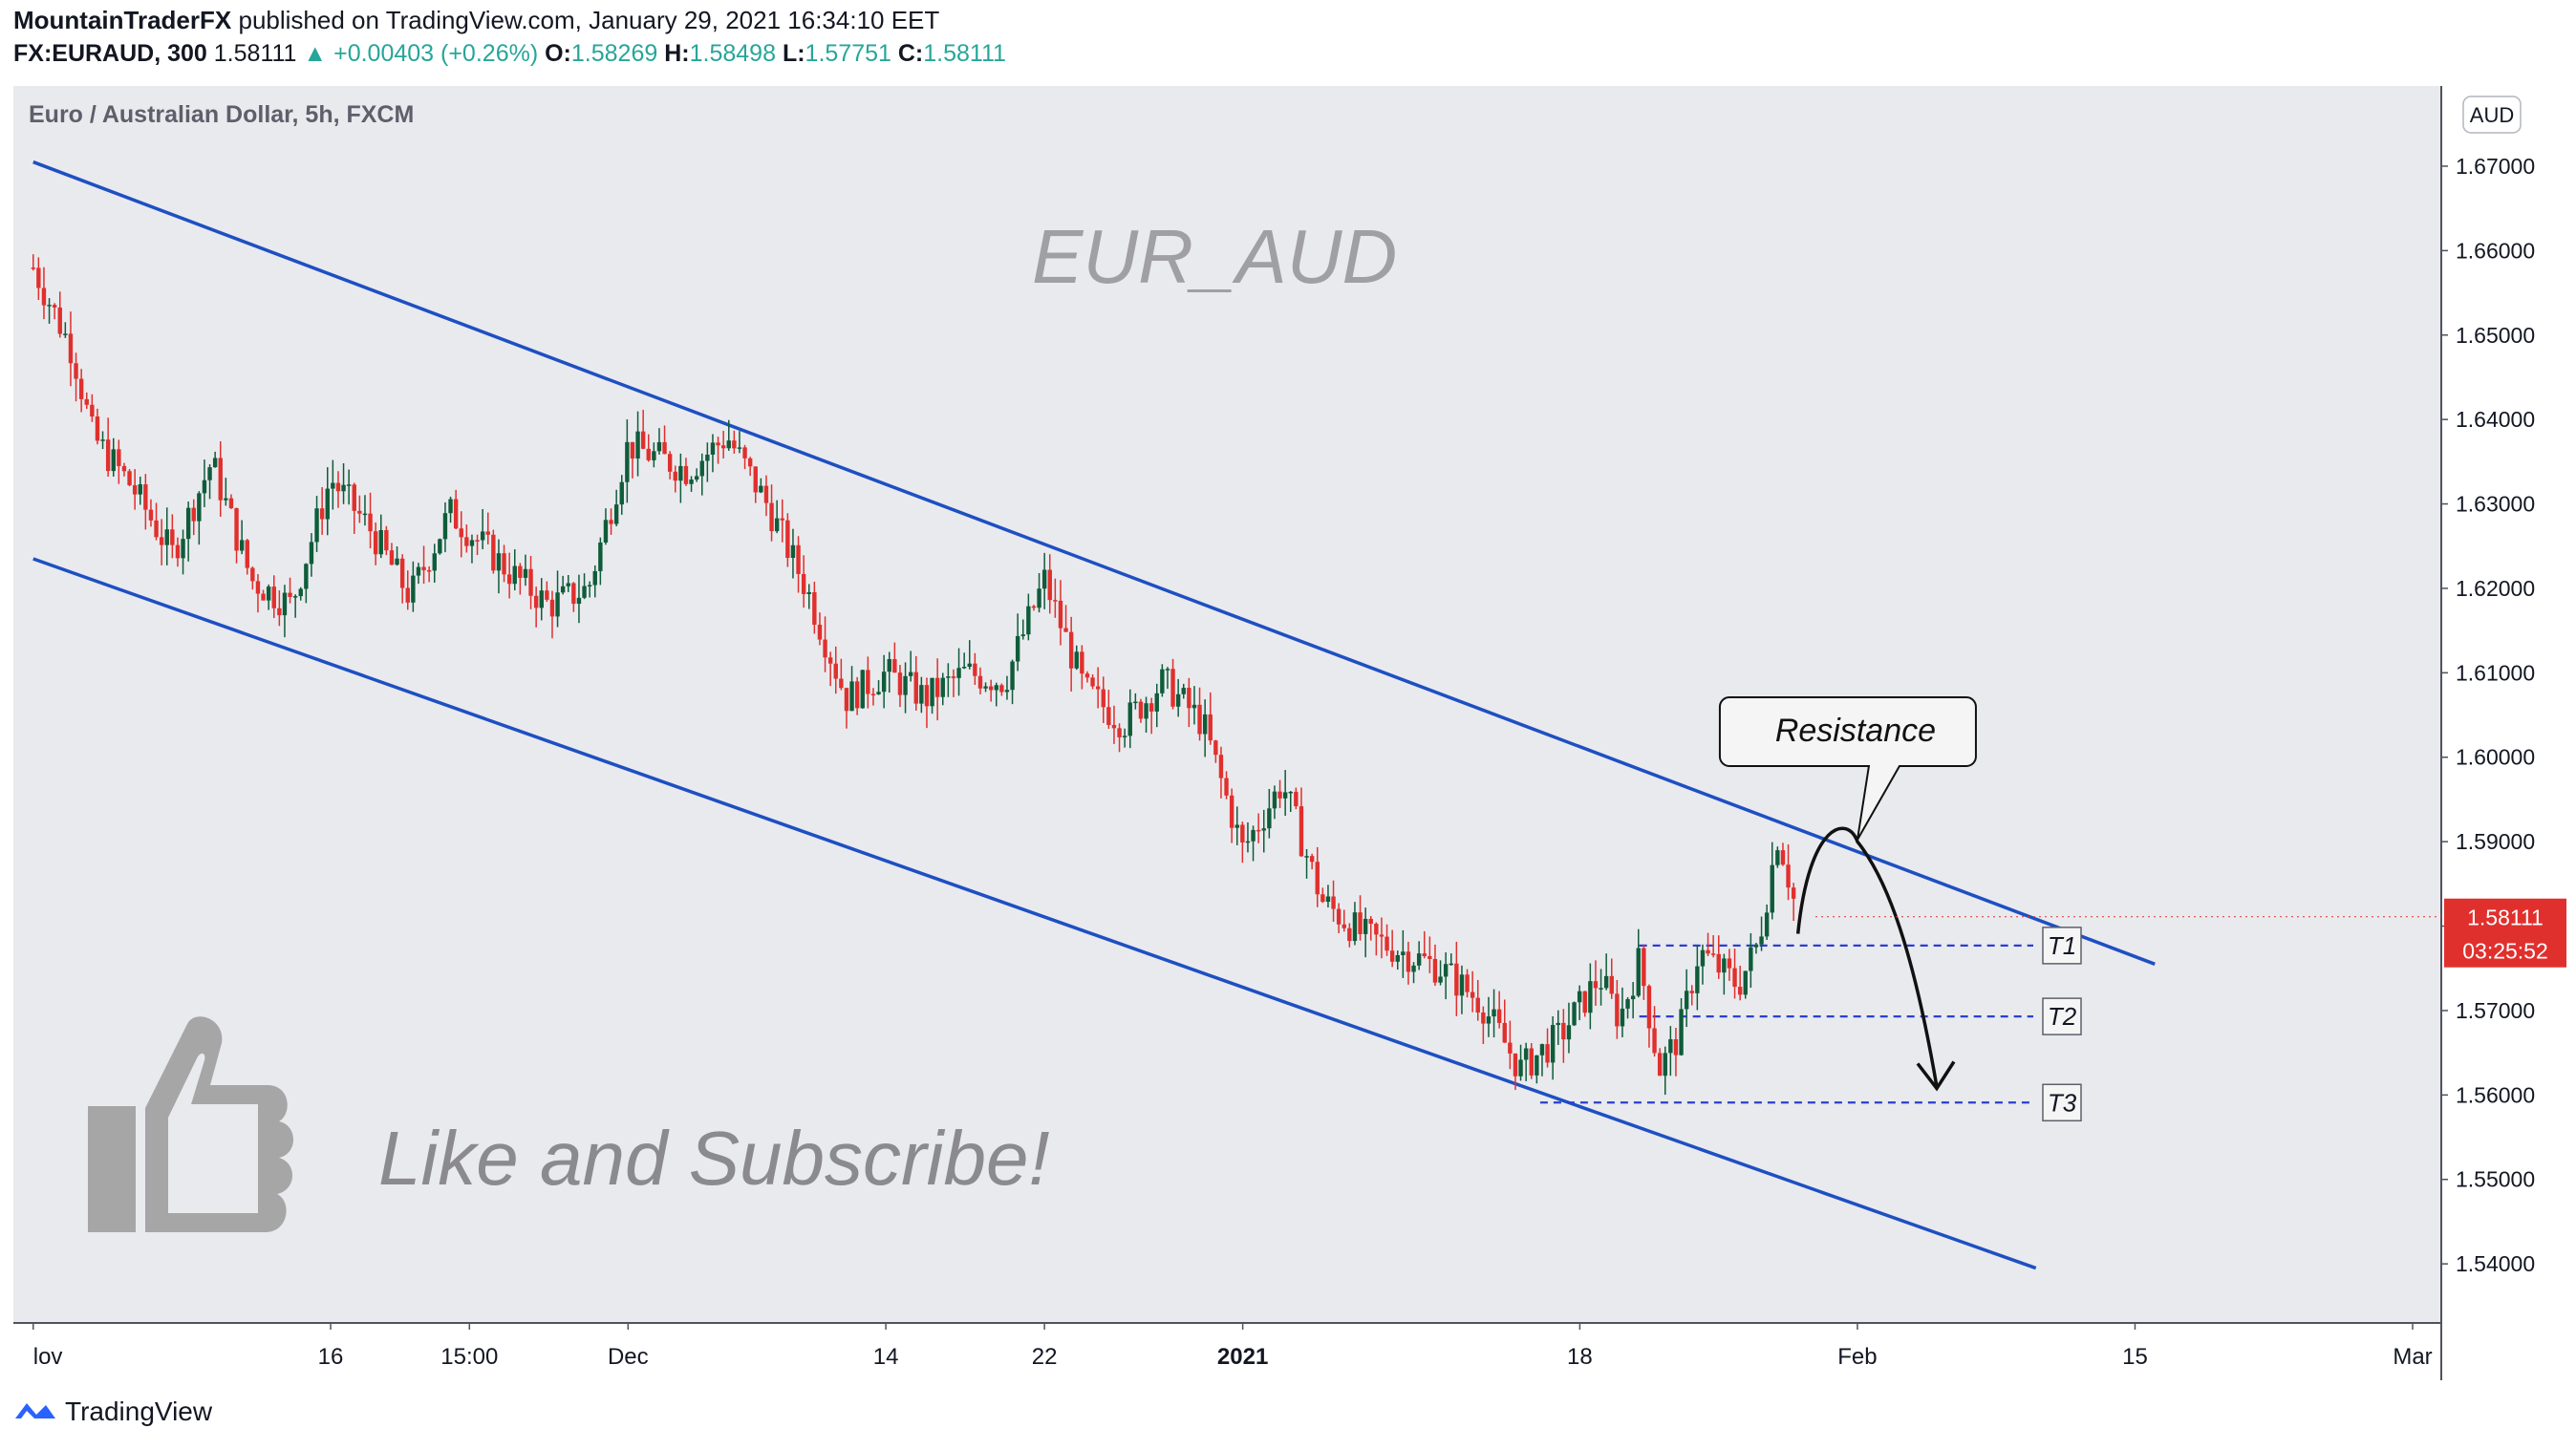 Image resolution: width=2576 pixels, height=1450 pixels. I want to click on currency-unit-label: AUD, so click(2492, 115).